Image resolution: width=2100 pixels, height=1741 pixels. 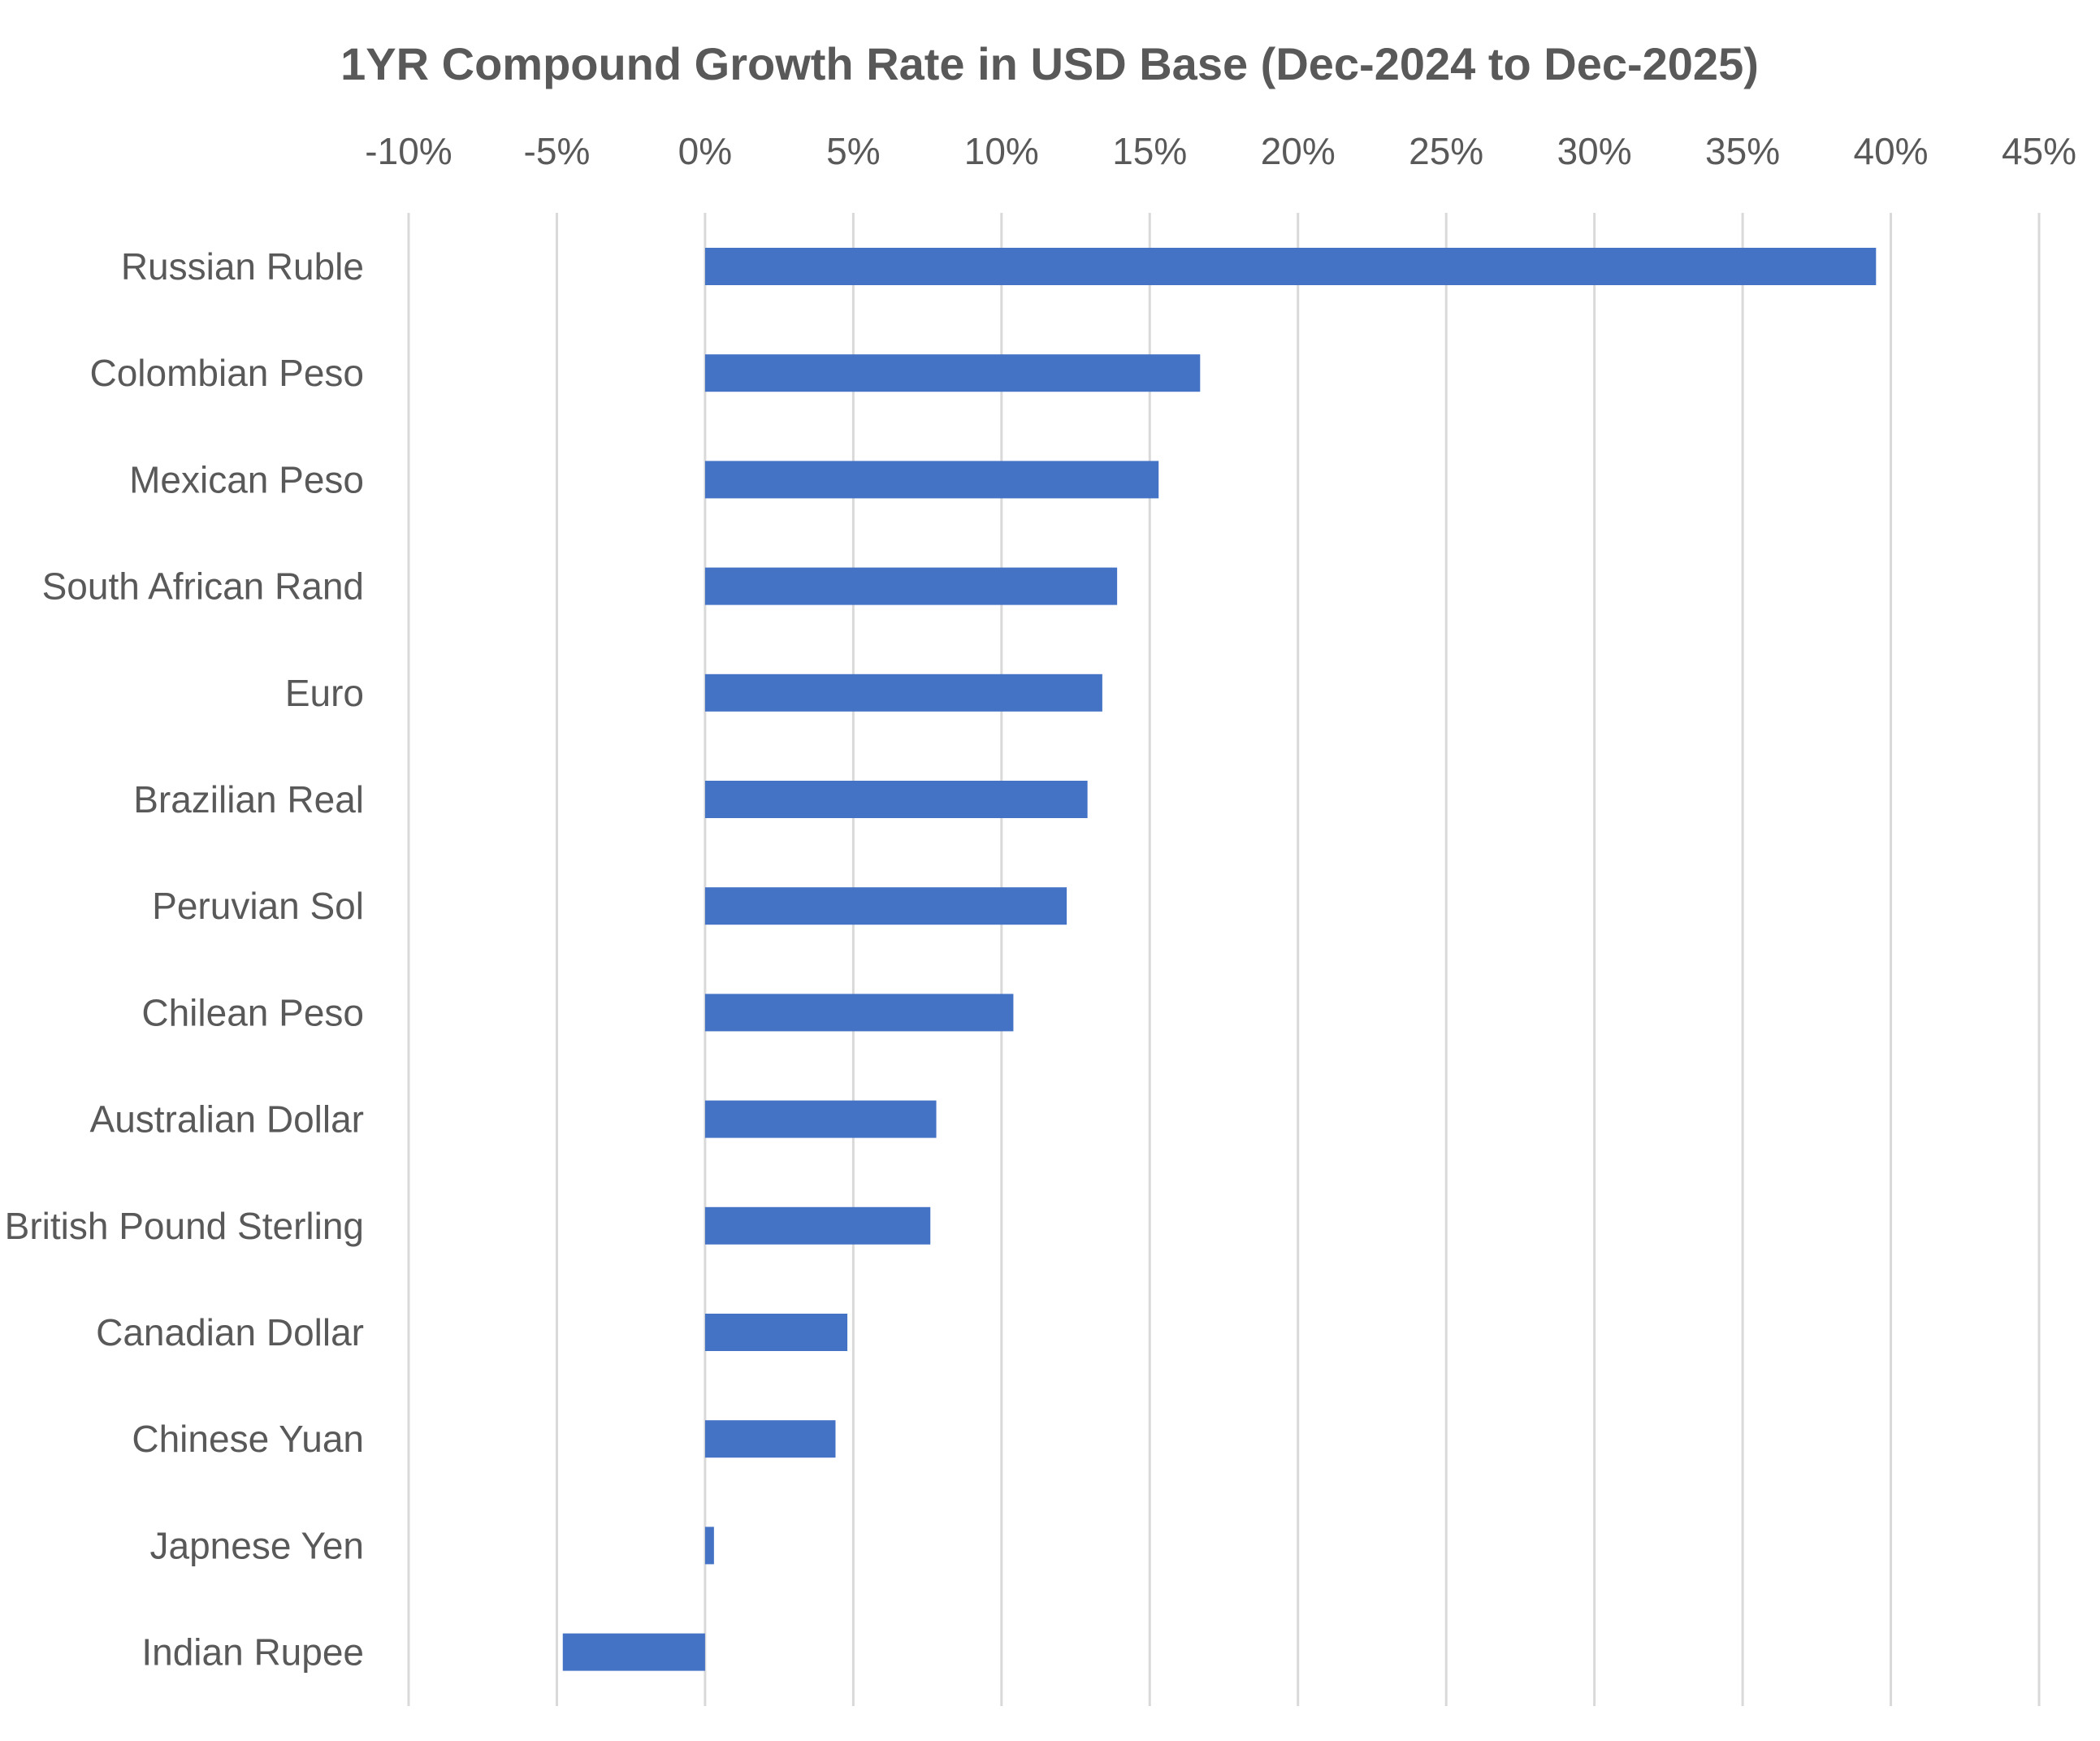 What do you see at coordinates (2039, 151) in the screenshot?
I see `x-tick-label: 45%` at bounding box center [2039, 151].